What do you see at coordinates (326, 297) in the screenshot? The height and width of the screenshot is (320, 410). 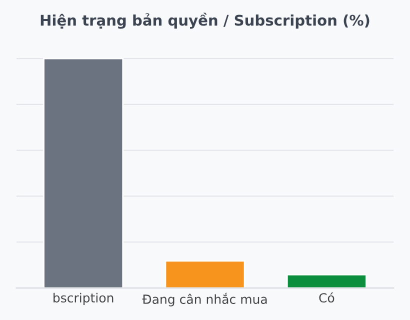 I see `x-tick-label: Có` at bounding box center [326, 297].